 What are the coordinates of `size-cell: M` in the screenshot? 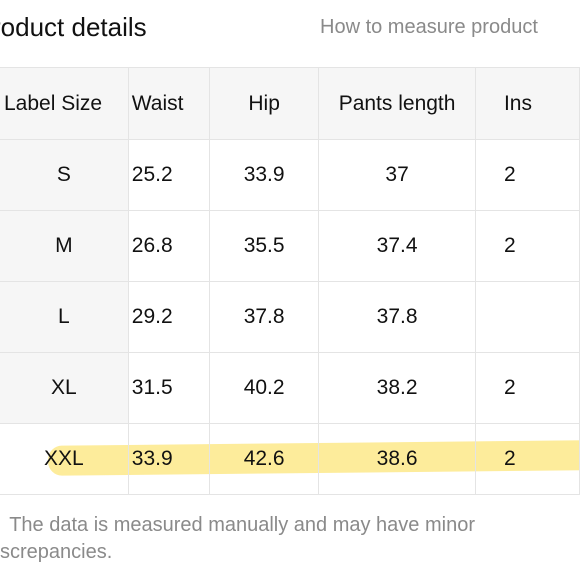 It's located at (64, 246).